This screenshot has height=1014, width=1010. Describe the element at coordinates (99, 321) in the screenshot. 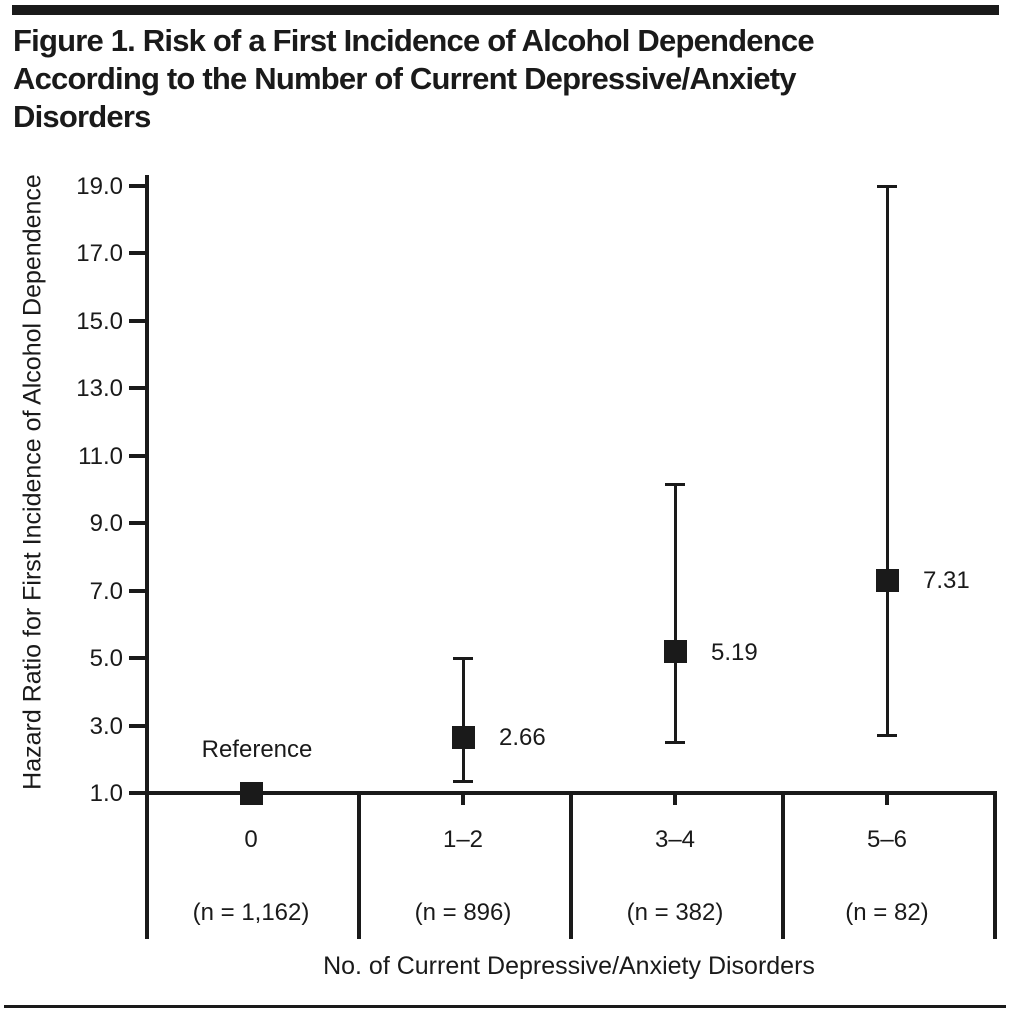

I see `y-tick-label: 15.0` at that location.